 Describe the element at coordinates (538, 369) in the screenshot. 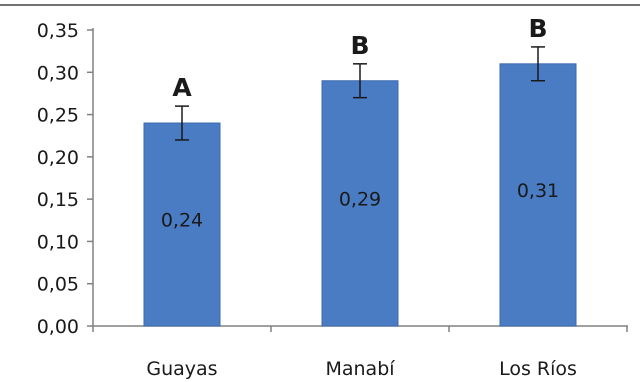

I see `x-category-label: Los Ríos` at that location.